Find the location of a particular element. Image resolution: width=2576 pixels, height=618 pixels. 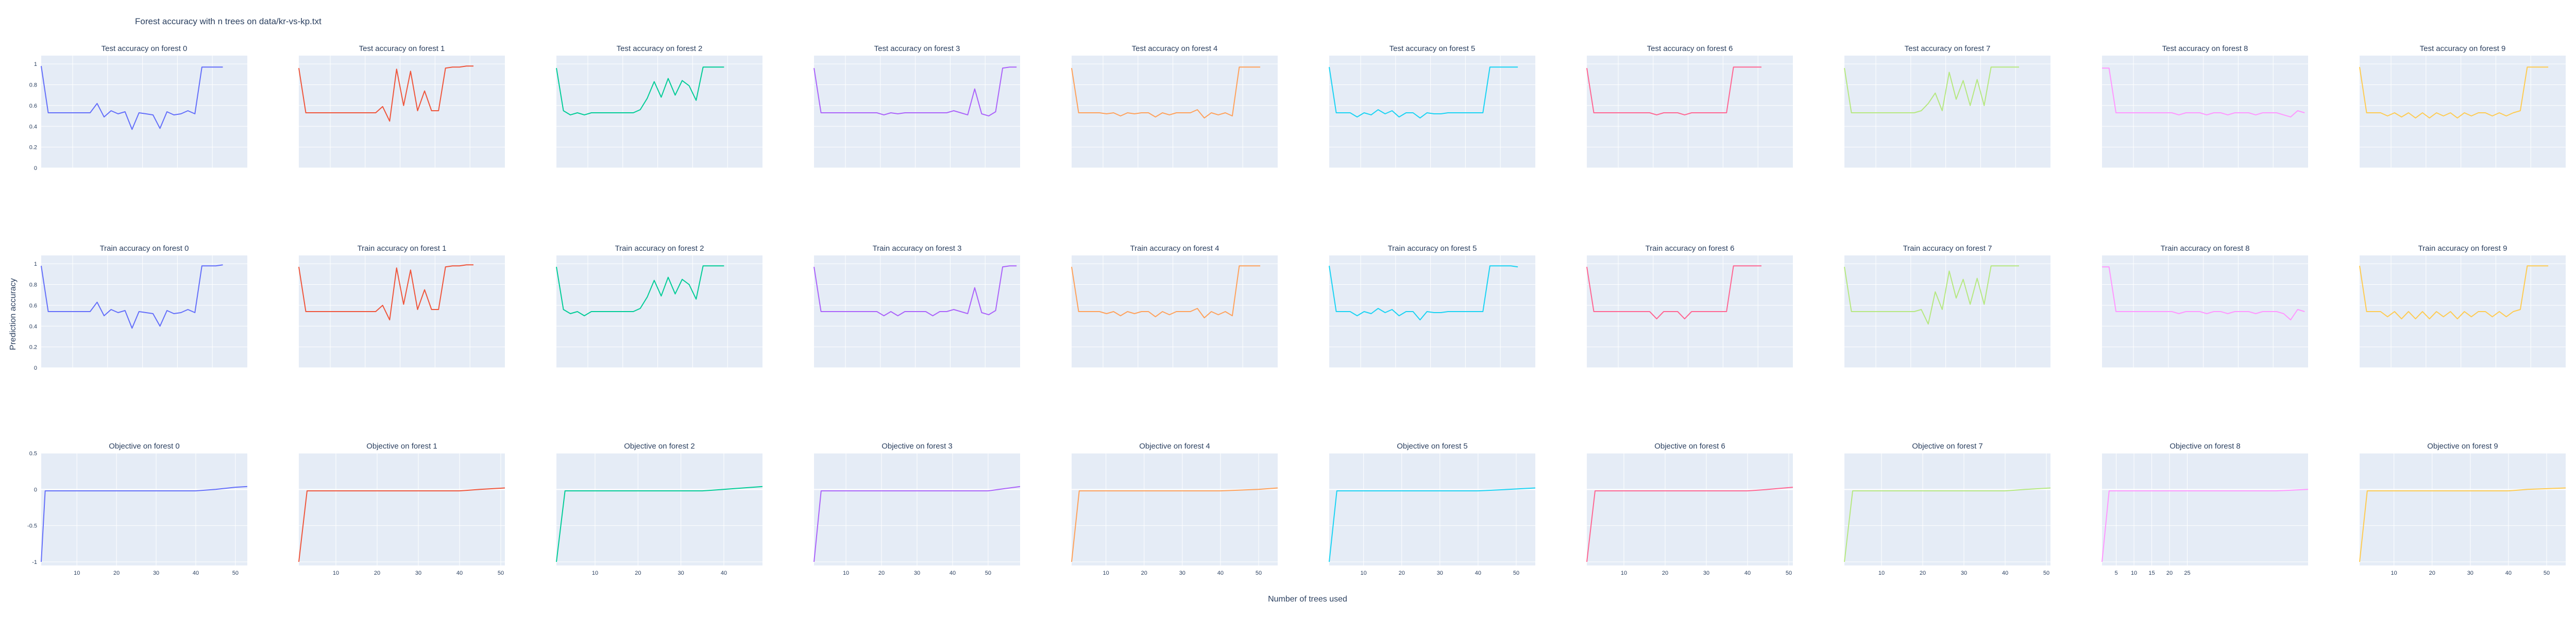

subplot: Test accuracy on forest 6 is located at coordinates (1689, 106).